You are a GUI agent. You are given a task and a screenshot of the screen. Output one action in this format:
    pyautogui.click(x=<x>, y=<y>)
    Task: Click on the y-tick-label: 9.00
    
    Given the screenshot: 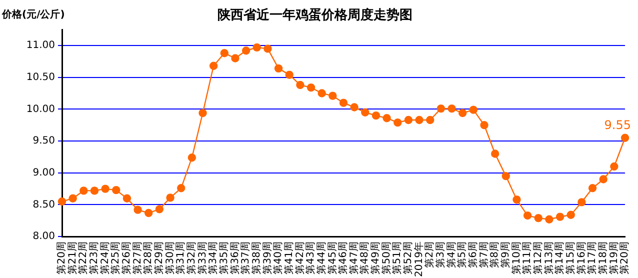 What is the action you would take?
    pyautogui.click(x=43, y=172)
    